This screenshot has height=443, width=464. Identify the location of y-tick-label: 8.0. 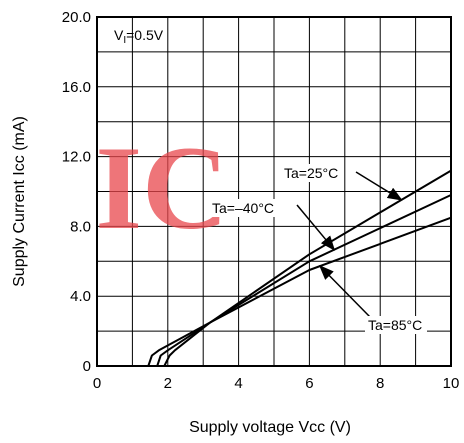
(80, 226).